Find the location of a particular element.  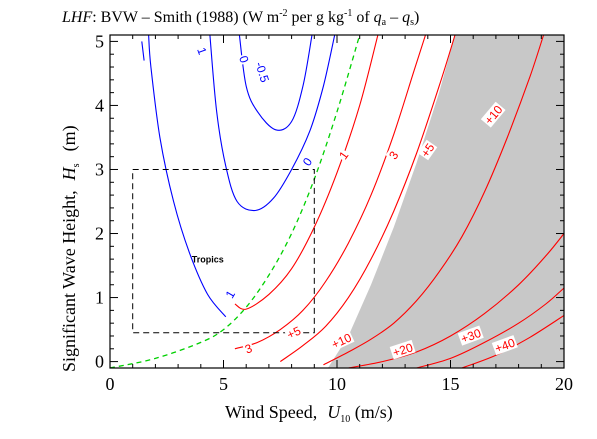

y-tick-label-1: 1 is located at coordinates (99, 298).